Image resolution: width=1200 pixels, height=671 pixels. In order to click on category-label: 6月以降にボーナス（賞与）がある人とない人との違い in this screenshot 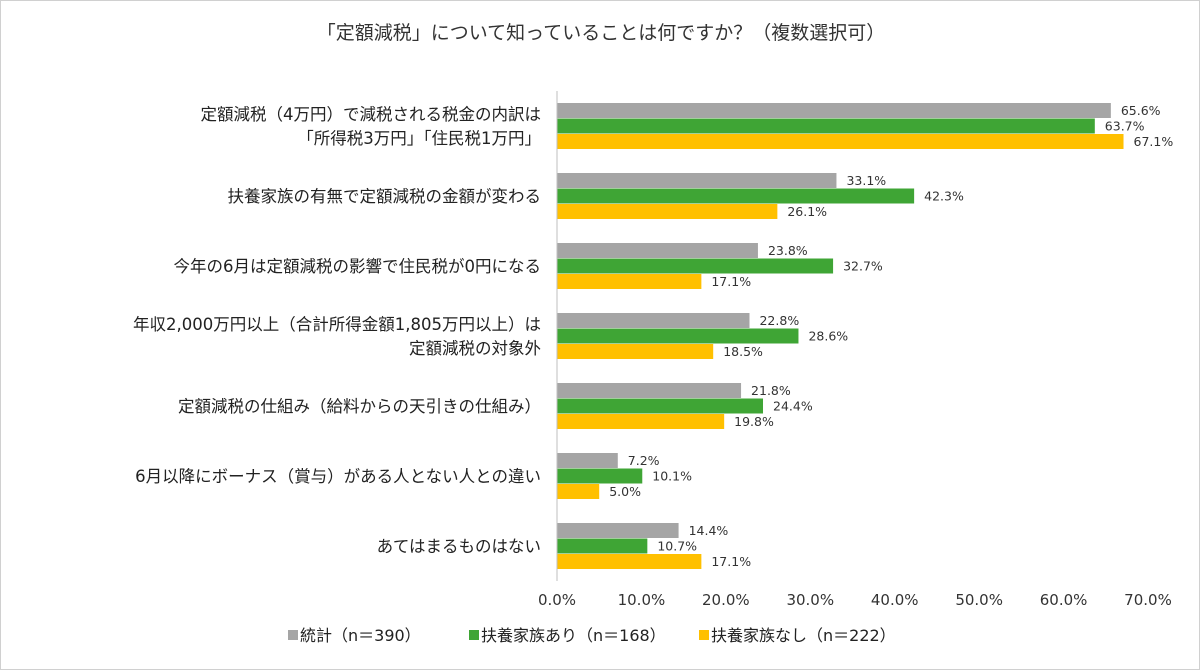, I will do `click(338, 476)`.